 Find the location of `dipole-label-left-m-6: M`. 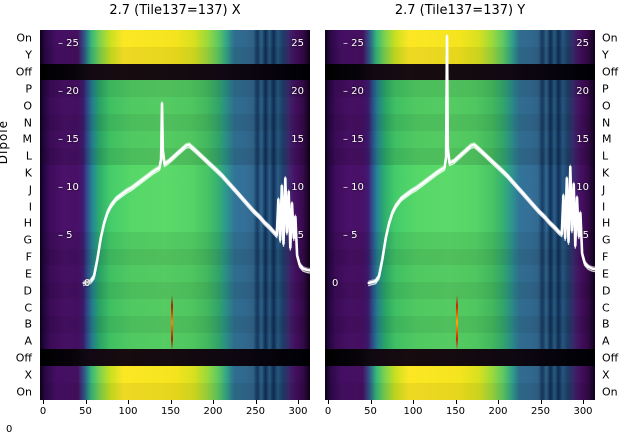

dipole-label-left-m-6: M is located at coordinates (27, 139).